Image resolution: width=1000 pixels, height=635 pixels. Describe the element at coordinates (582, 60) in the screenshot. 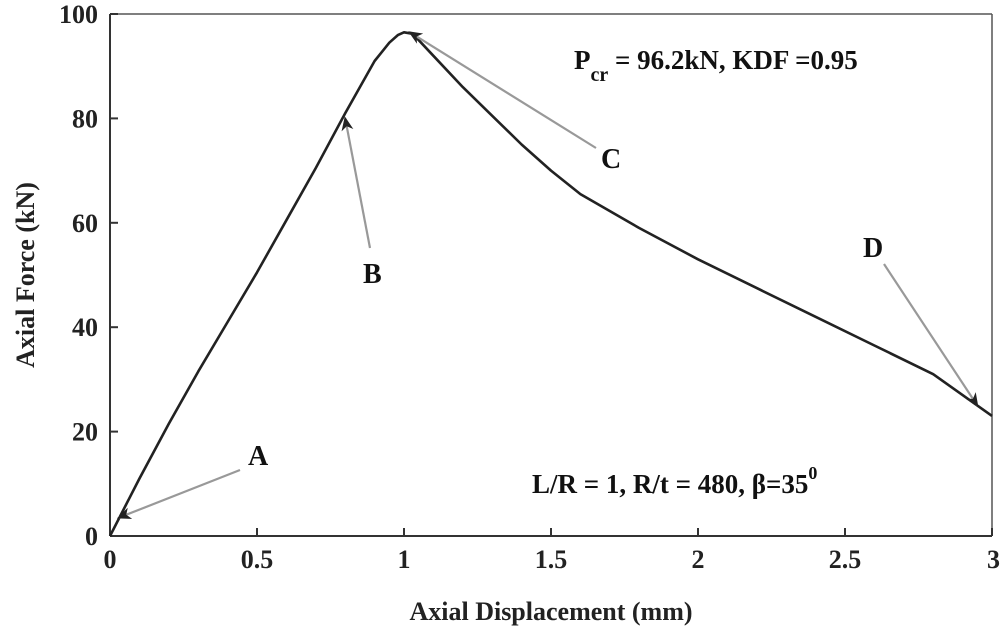

I see `pcr-main: P` at that location.